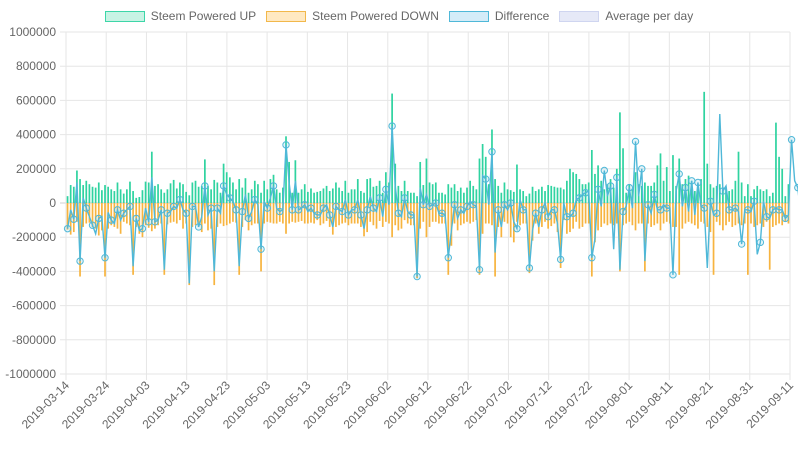 This screenshot has height=450, width=798. Describe the element at coordinates (32, 32) in the screenshot. I see `y-tick-label: 1000000` at that location.